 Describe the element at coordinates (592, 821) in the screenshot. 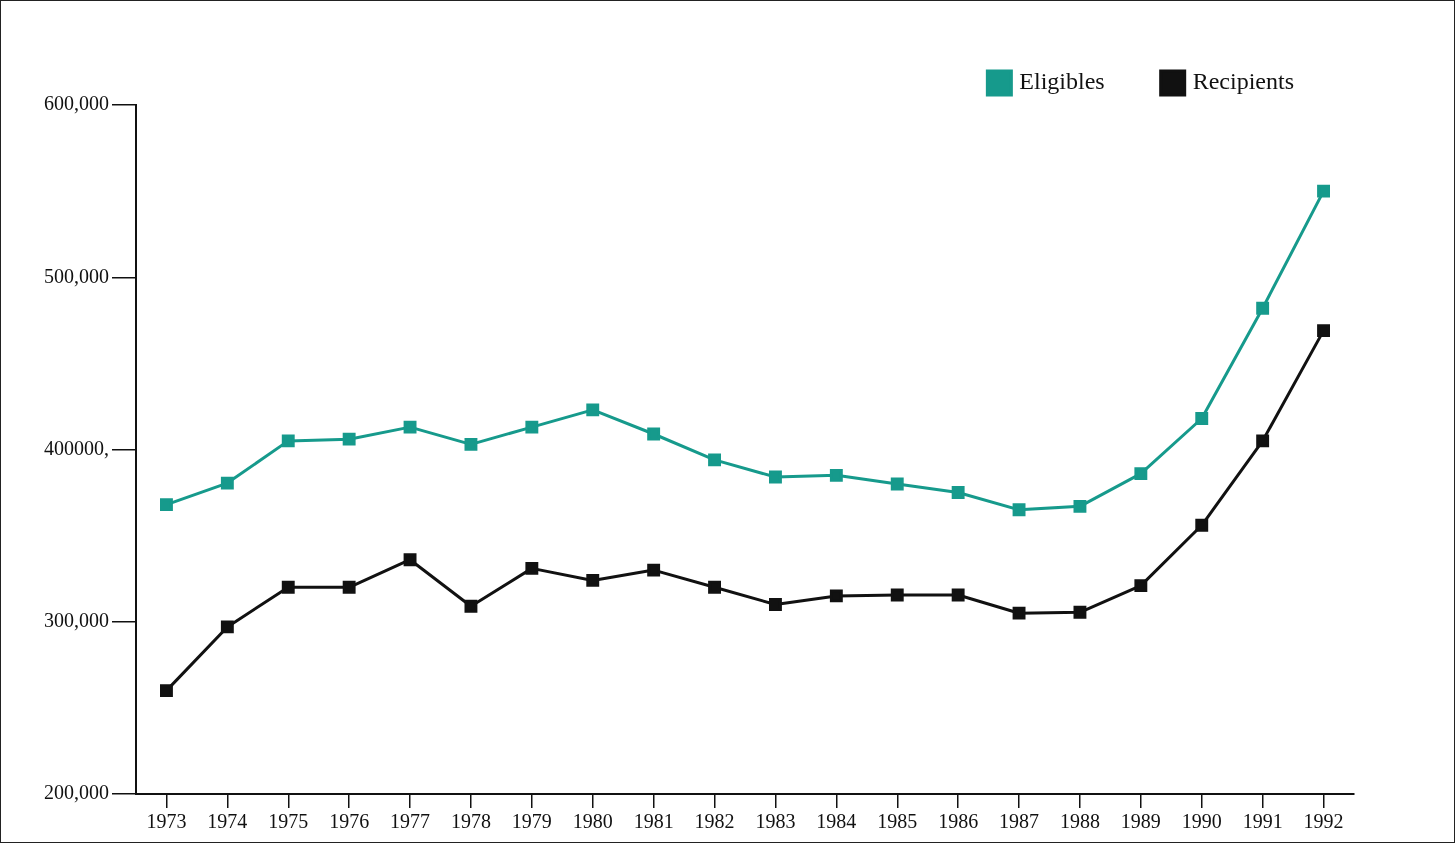

I see `x-tick-label: 1980` at that location.